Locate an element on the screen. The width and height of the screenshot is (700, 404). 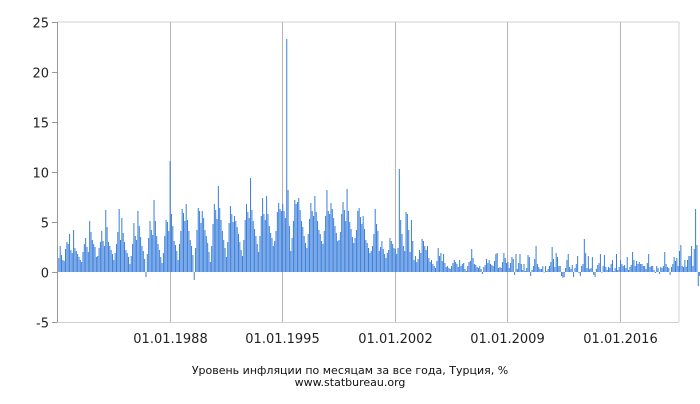
y-tick-label: 20 is located at coordinates (40, 74).